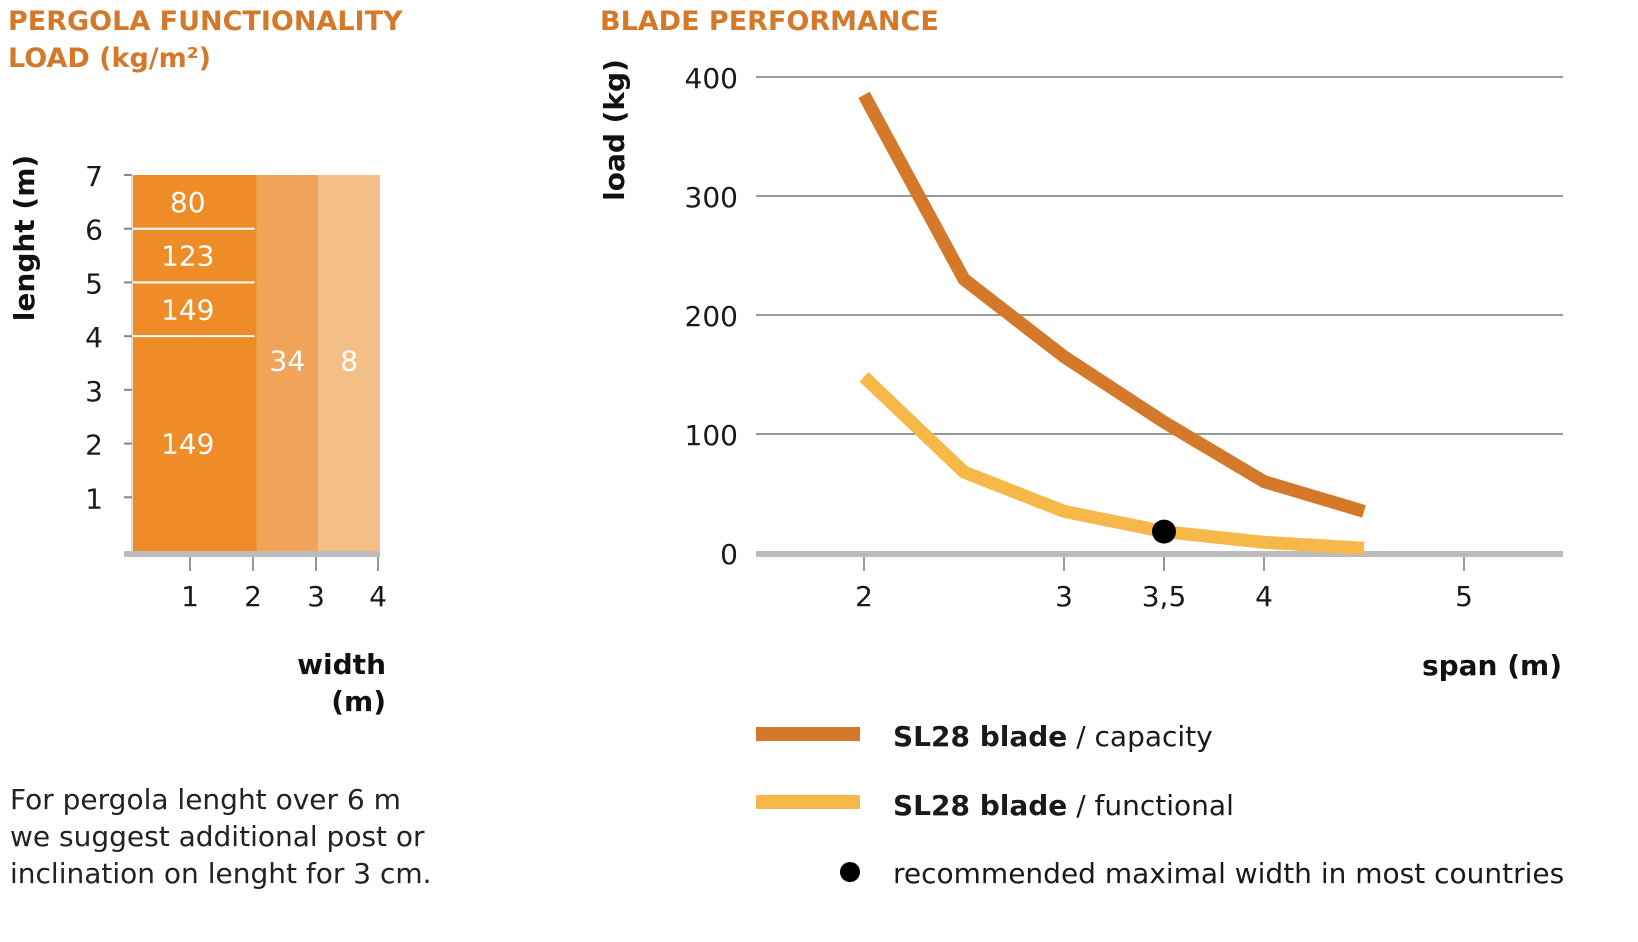 The width and height of the screenshot is (1638, 942). I want to click on pergola-y-tick-label-2: 2, so click(94, 445).